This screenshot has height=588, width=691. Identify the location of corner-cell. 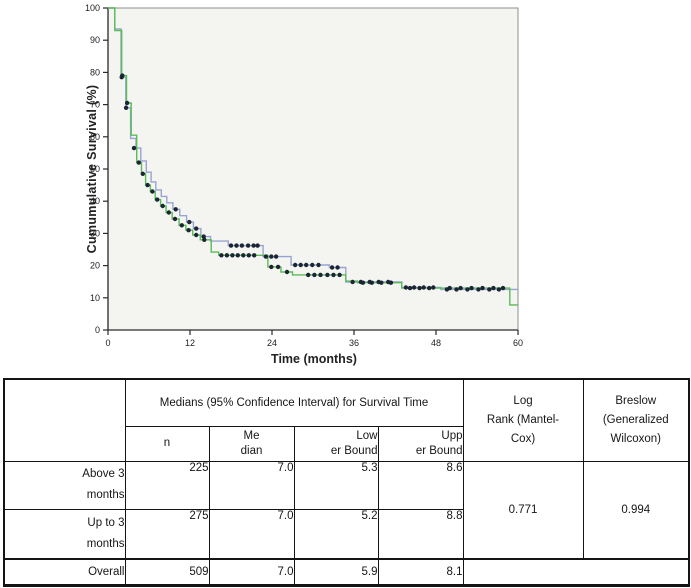
(64, 420).